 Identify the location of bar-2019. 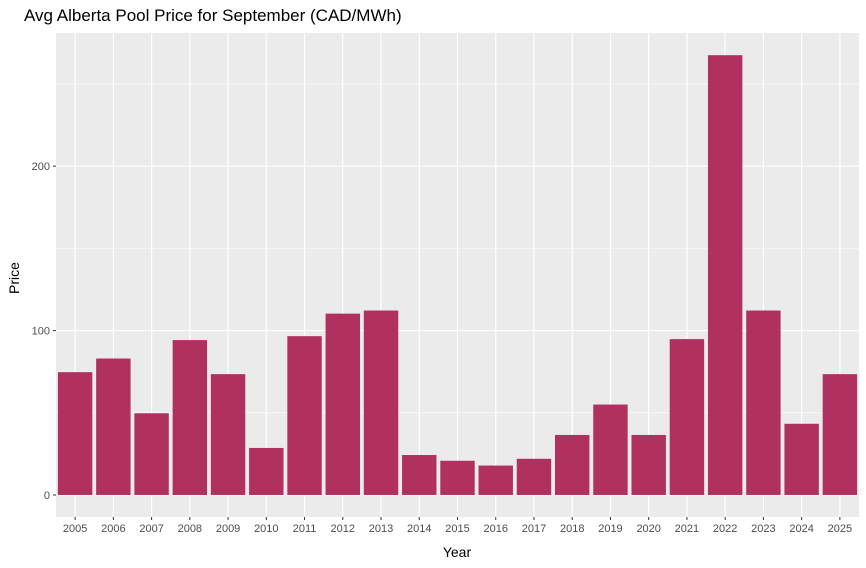
(610, 449).